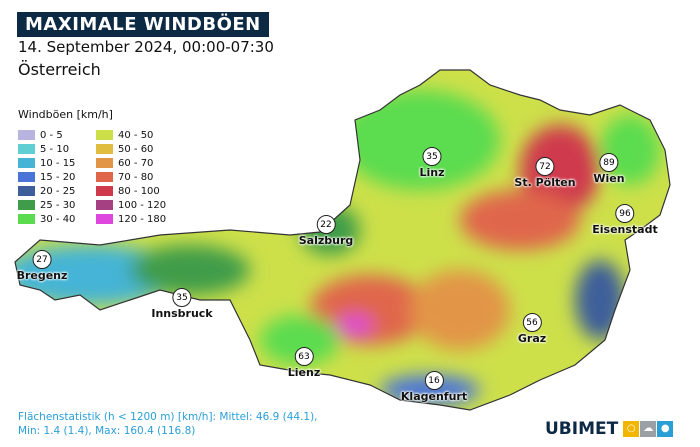  I want to click on ubimet-logo: UBIMET ○ ☁ ●, so click(609, 429).